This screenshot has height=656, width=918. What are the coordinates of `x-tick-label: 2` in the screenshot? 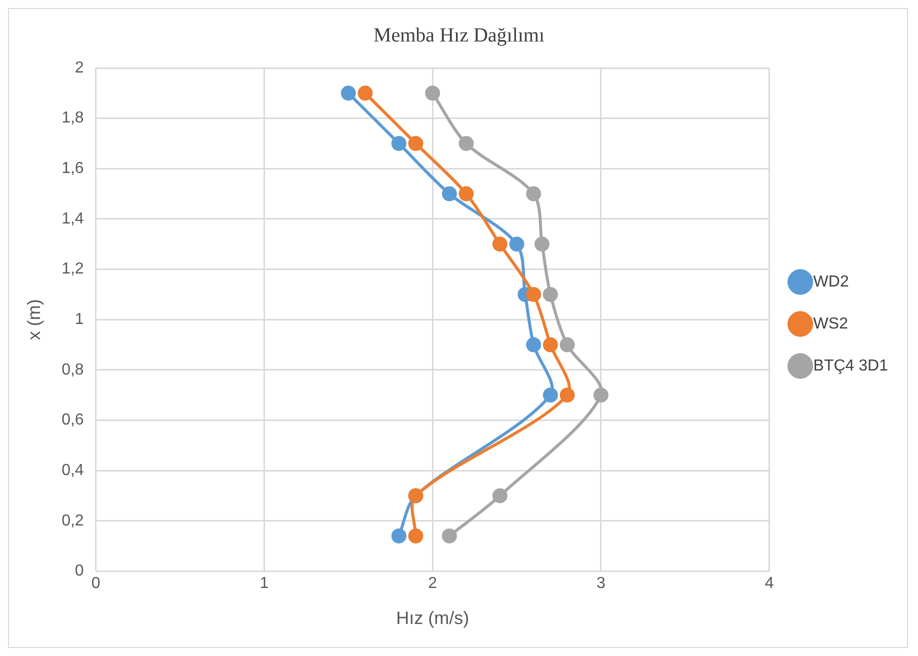 It's located at (433, 583).